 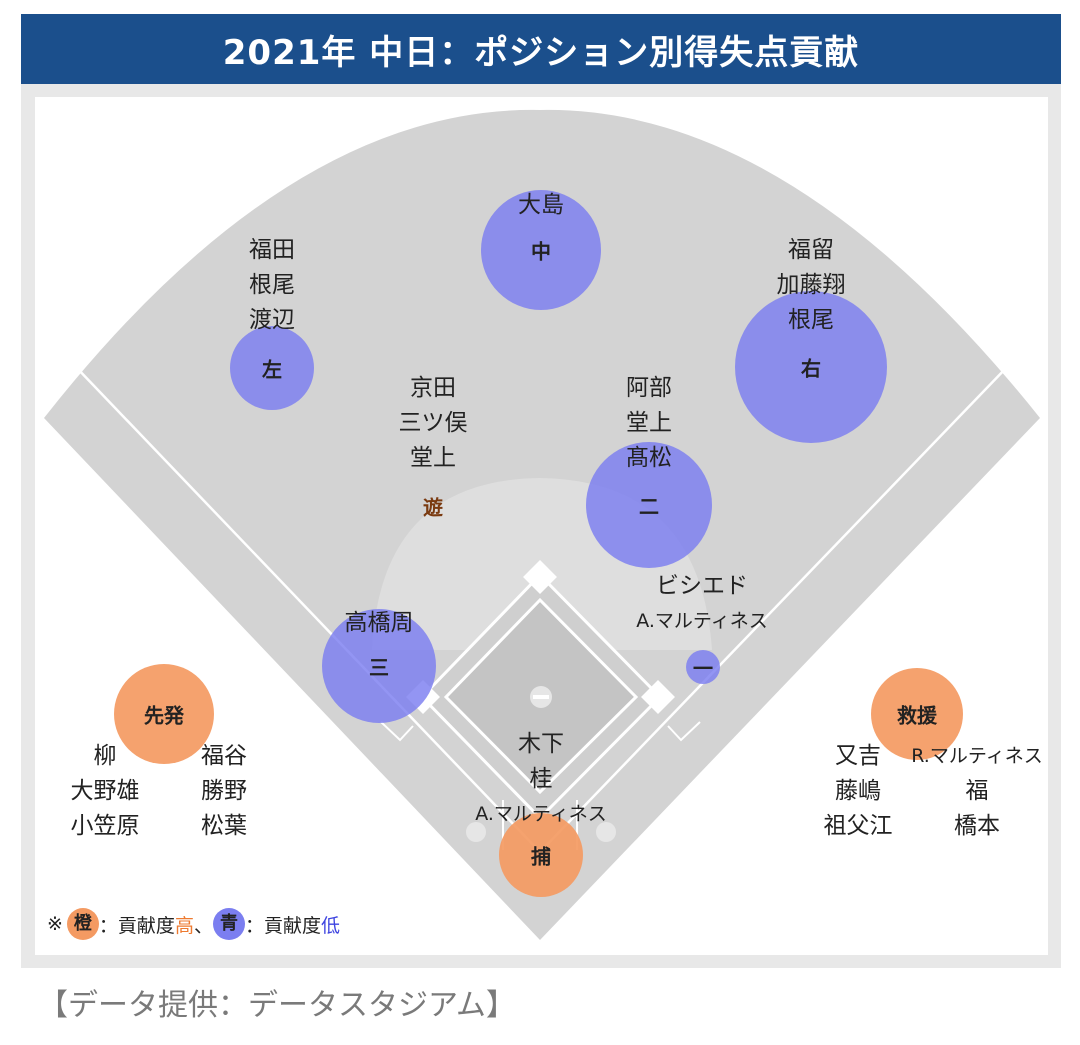 I want to click on reliever-contribution-circle, so click(x=917, y=714).